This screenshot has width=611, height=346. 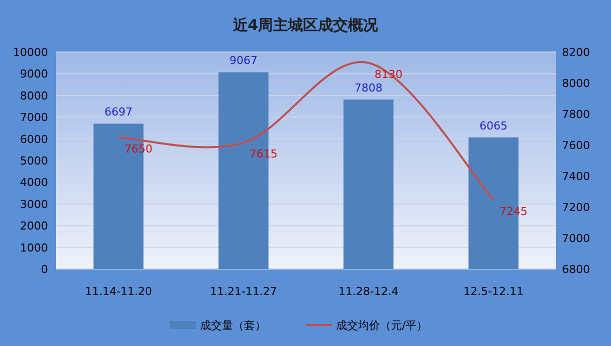 What do you see at coordinates (576, 207) in the screenshot?
I see `y2-tick-label: 7200` at bounding box center [576, 207].